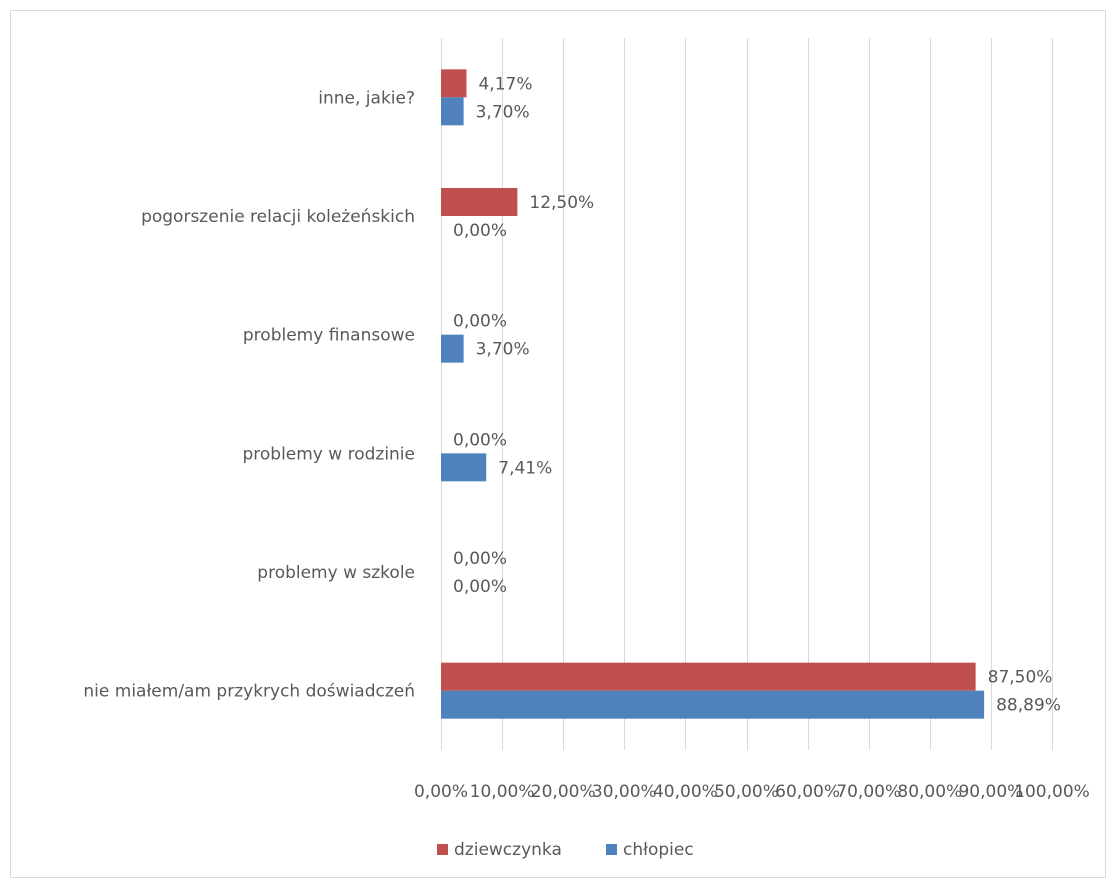 The width and height of the screenshot is (1109, 883). I want to click on x-tick-label: 60,00%, so click(807, 792).